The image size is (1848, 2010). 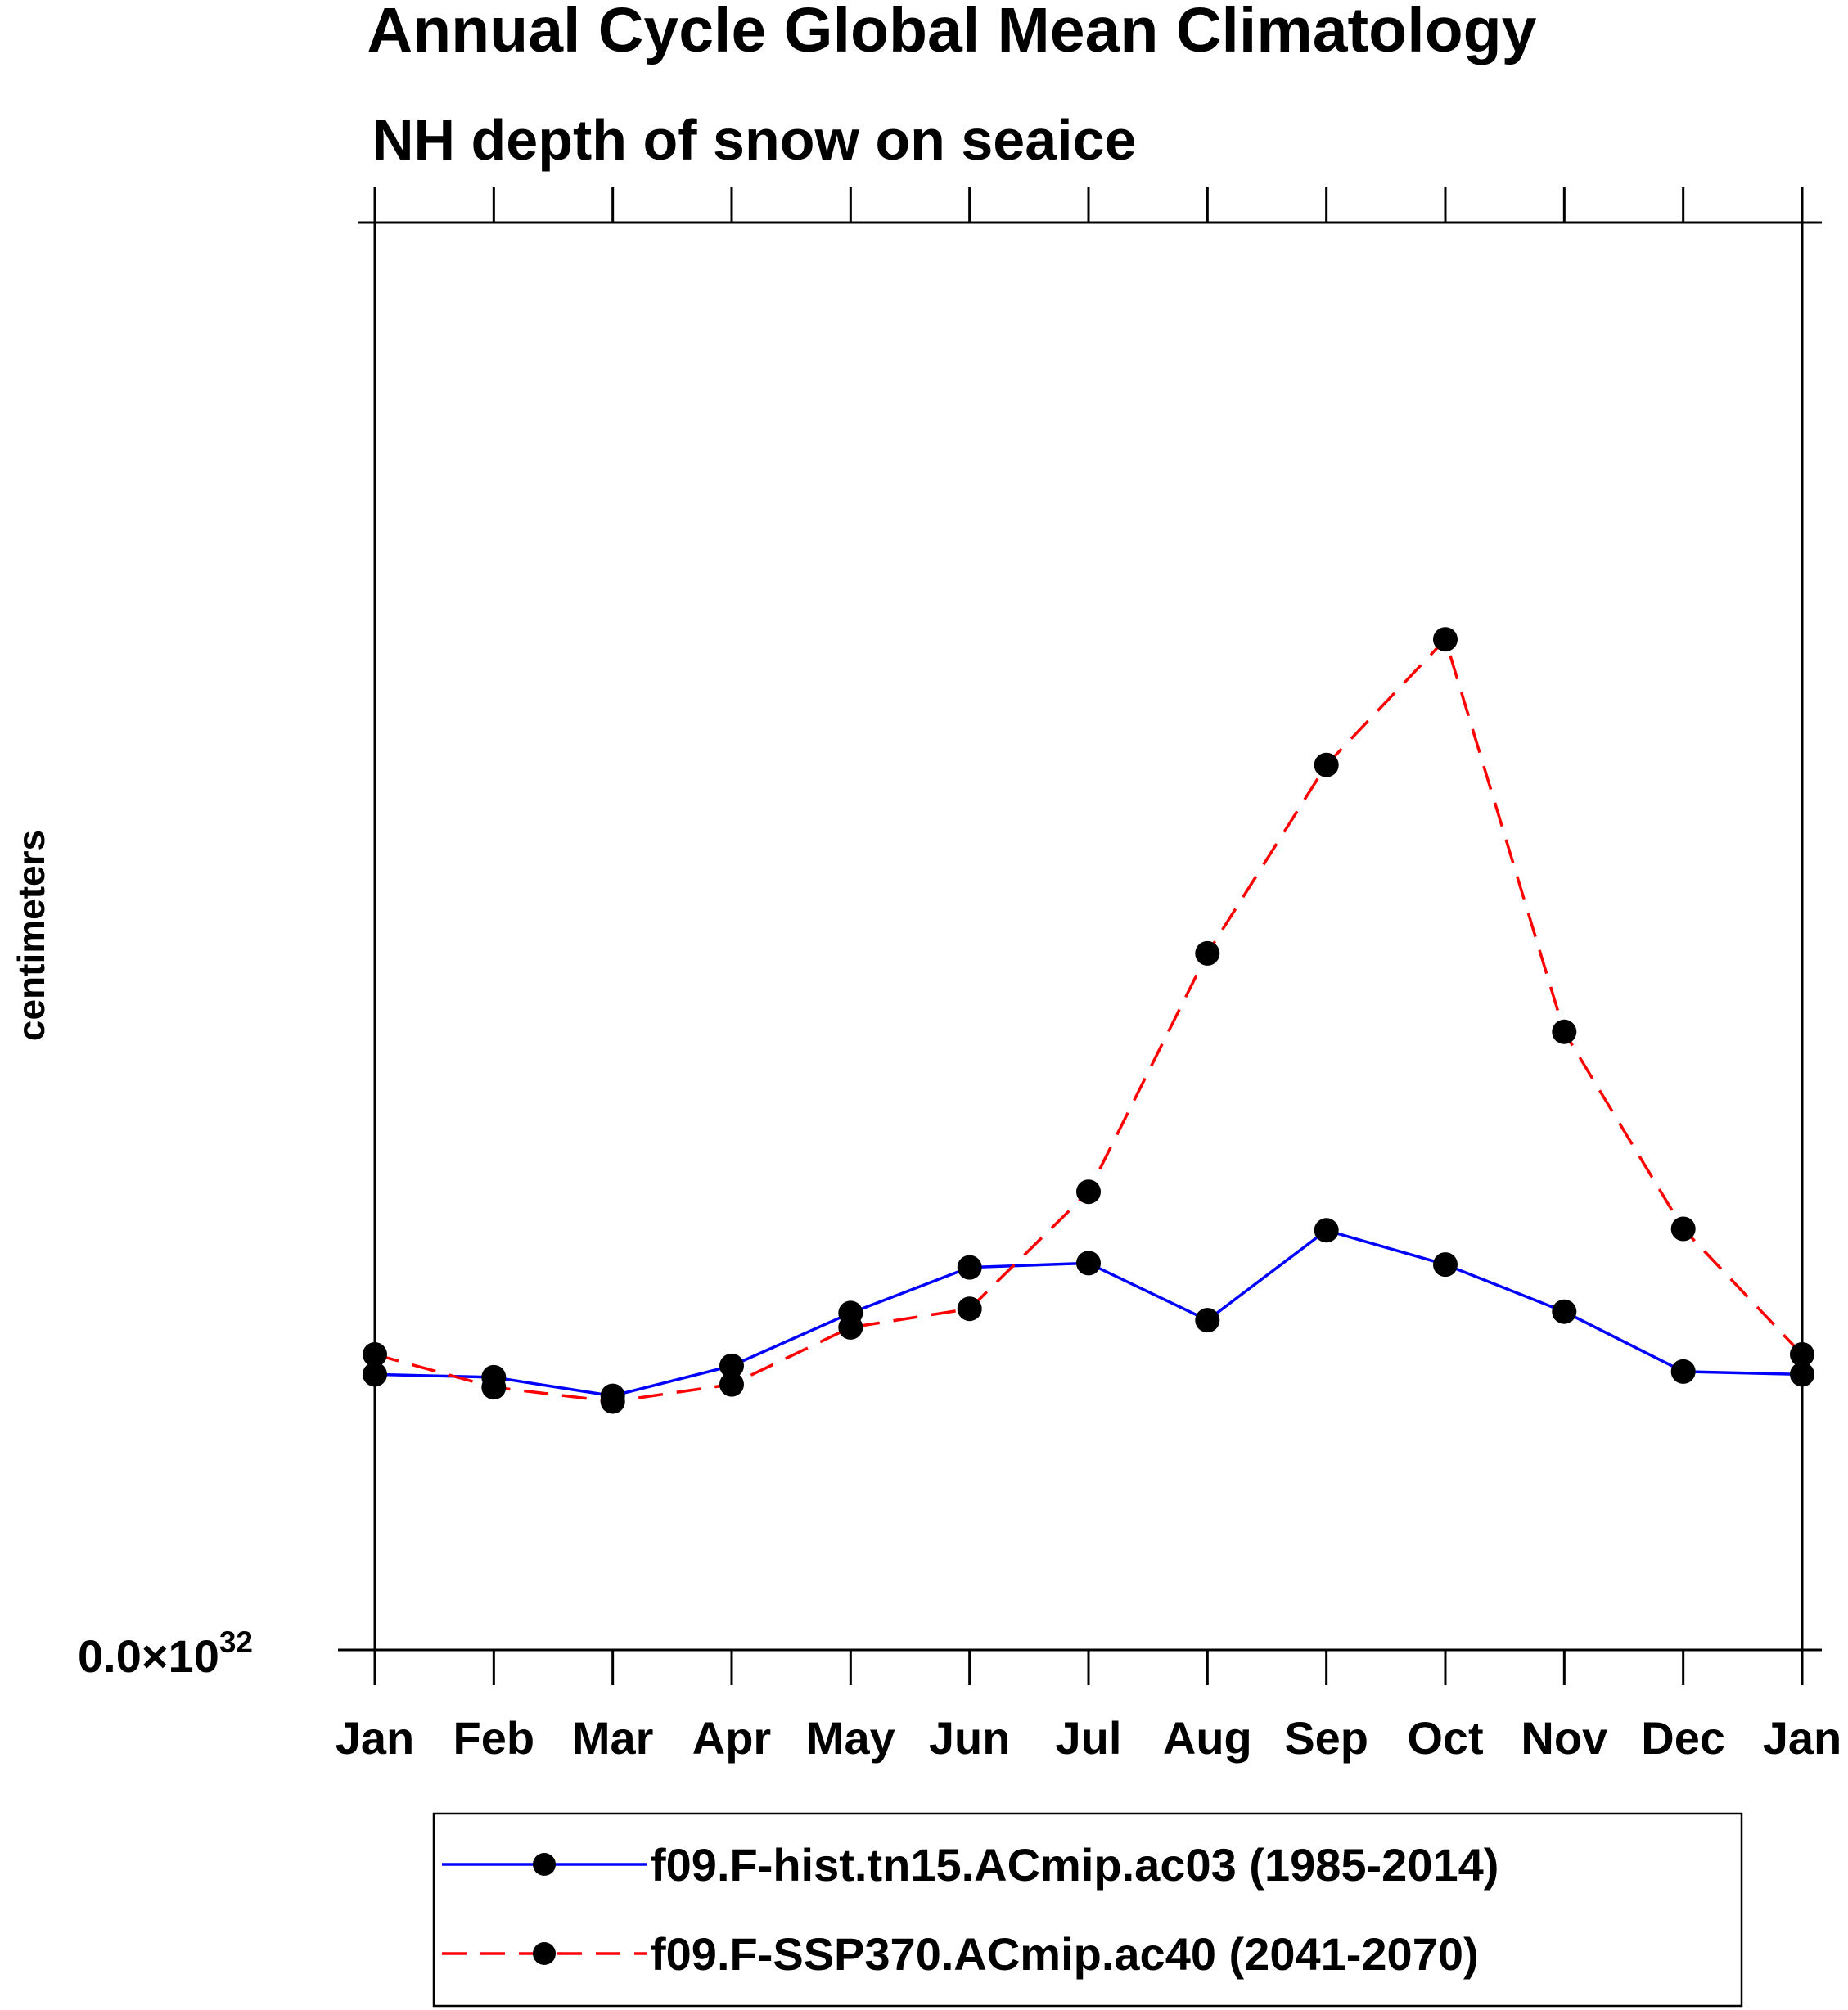 I want to click on x-tick-label: Feb, so click(x=494, y=1738).